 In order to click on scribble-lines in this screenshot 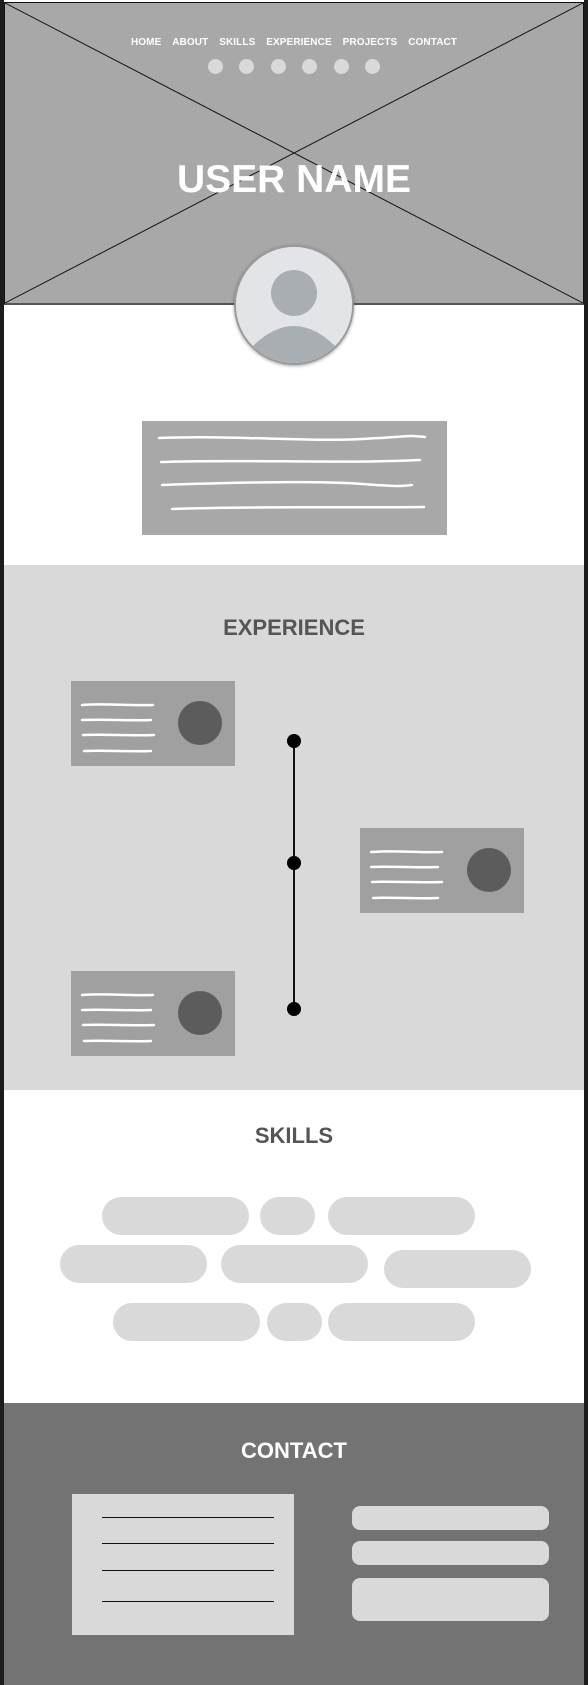, I will do `click(292, 472)`.